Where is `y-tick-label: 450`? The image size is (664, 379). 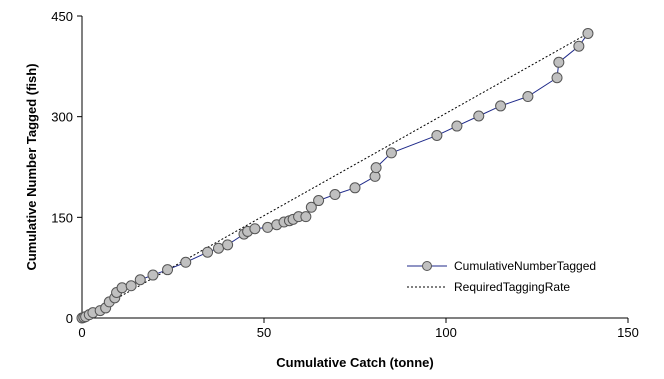
y-tick-label: 450 is located at coordinates (62, 16).